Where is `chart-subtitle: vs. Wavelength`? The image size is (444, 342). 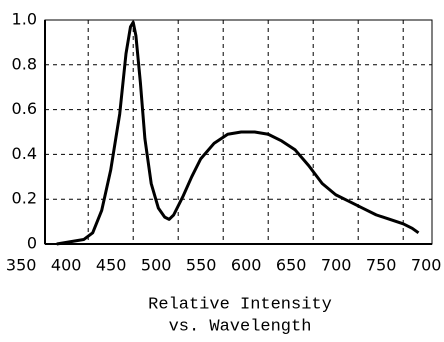 chart-subtitle: vs. Wavelength is located at coordinates (240, 326).